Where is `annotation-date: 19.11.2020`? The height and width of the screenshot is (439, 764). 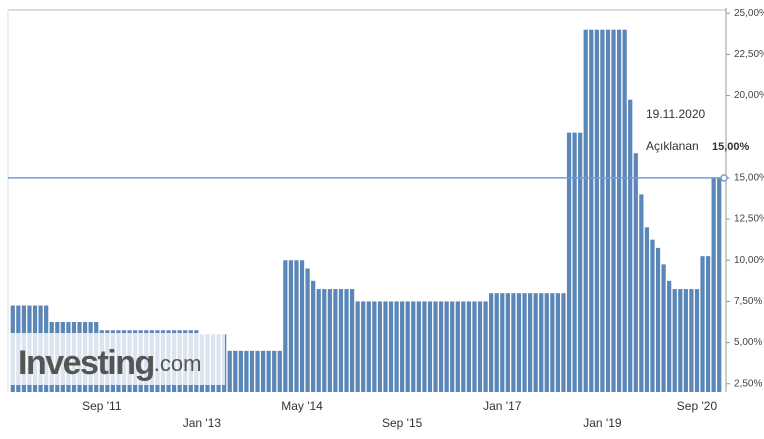
annotation-date: 19.11.2020 is located at coordinates (675, 114).